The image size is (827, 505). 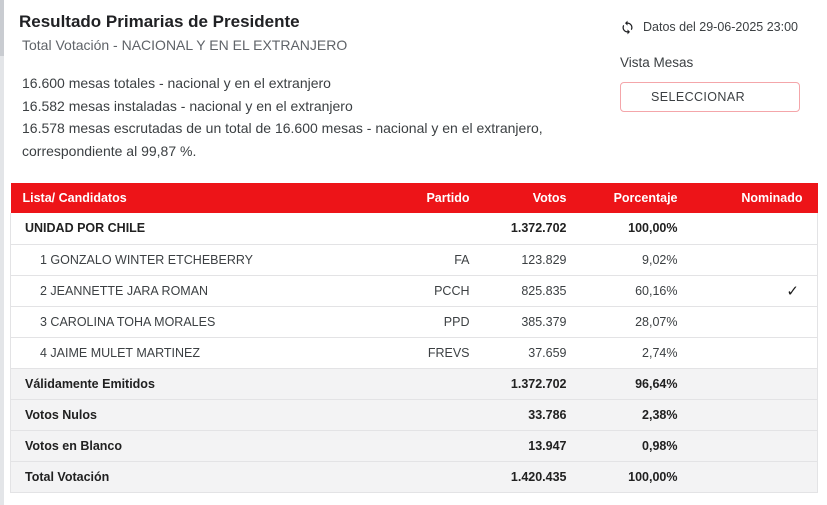 What do you see at coordinates (544, 259) in the screenshot?
I see `table-cell-votos: 123.829` at bounding box center [544, 259].